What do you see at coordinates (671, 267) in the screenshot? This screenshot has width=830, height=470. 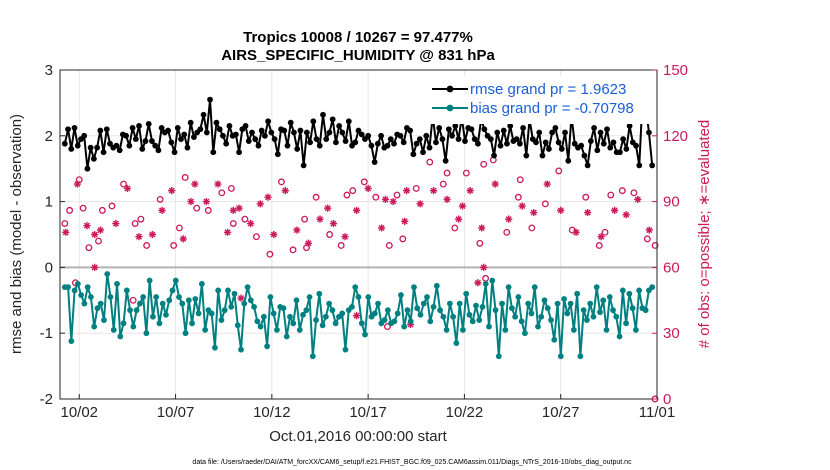 I see `y-right-tick-label: 60` at bounding box center [671, 267].